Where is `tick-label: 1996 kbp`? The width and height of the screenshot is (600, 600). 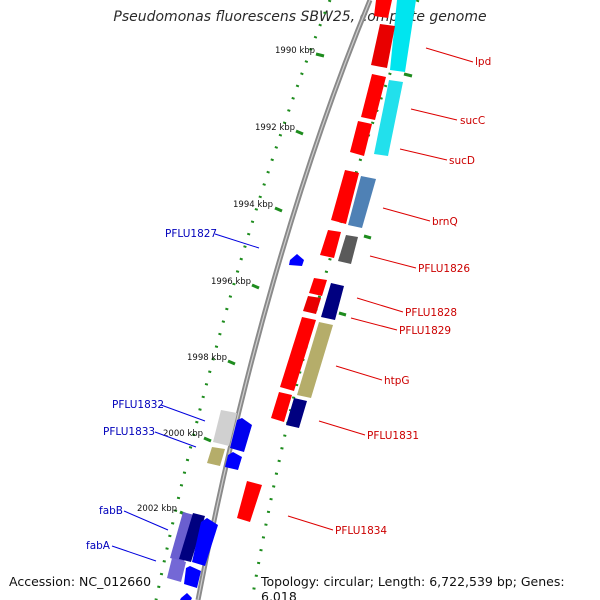
tick-label: 1996 kbp is located at coordinates (231, 282).